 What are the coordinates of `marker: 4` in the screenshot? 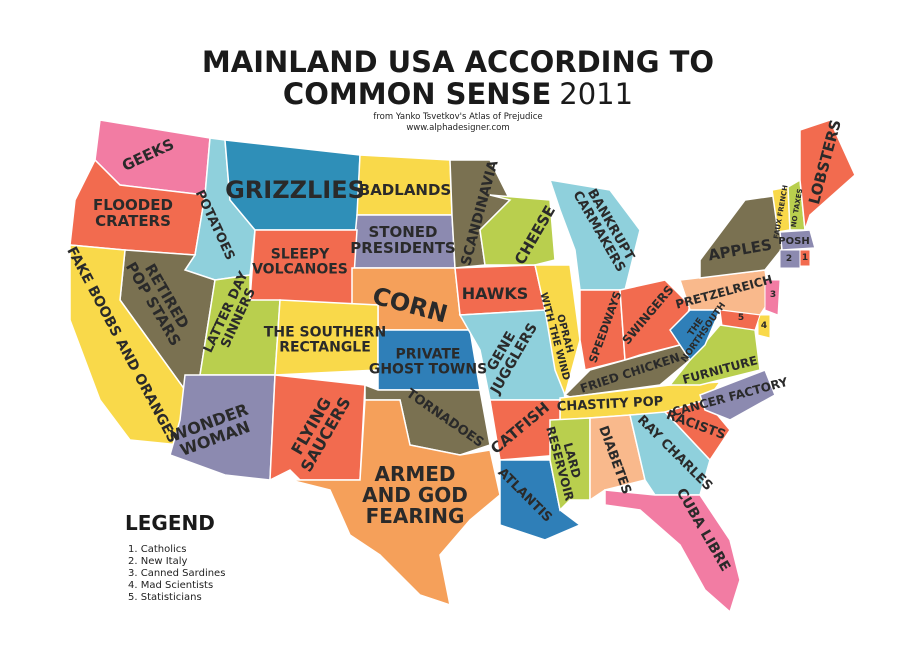 It's located at (764, 326).